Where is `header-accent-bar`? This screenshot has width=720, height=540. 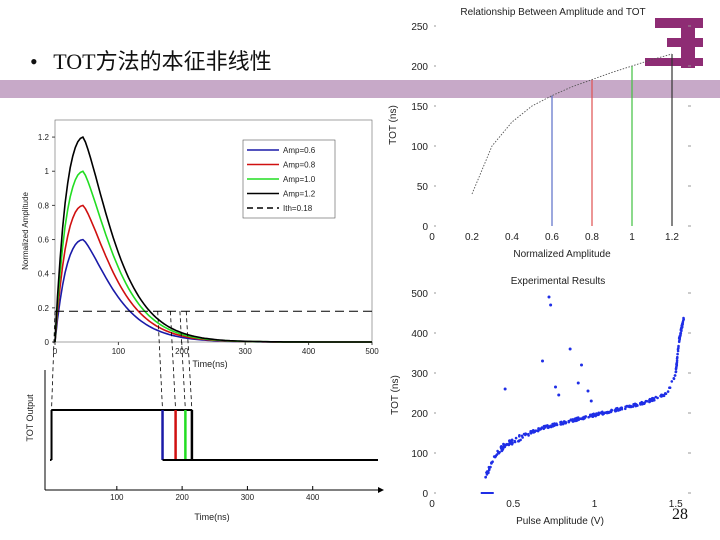
header-accent-bar is located at coordinates (360, 89).